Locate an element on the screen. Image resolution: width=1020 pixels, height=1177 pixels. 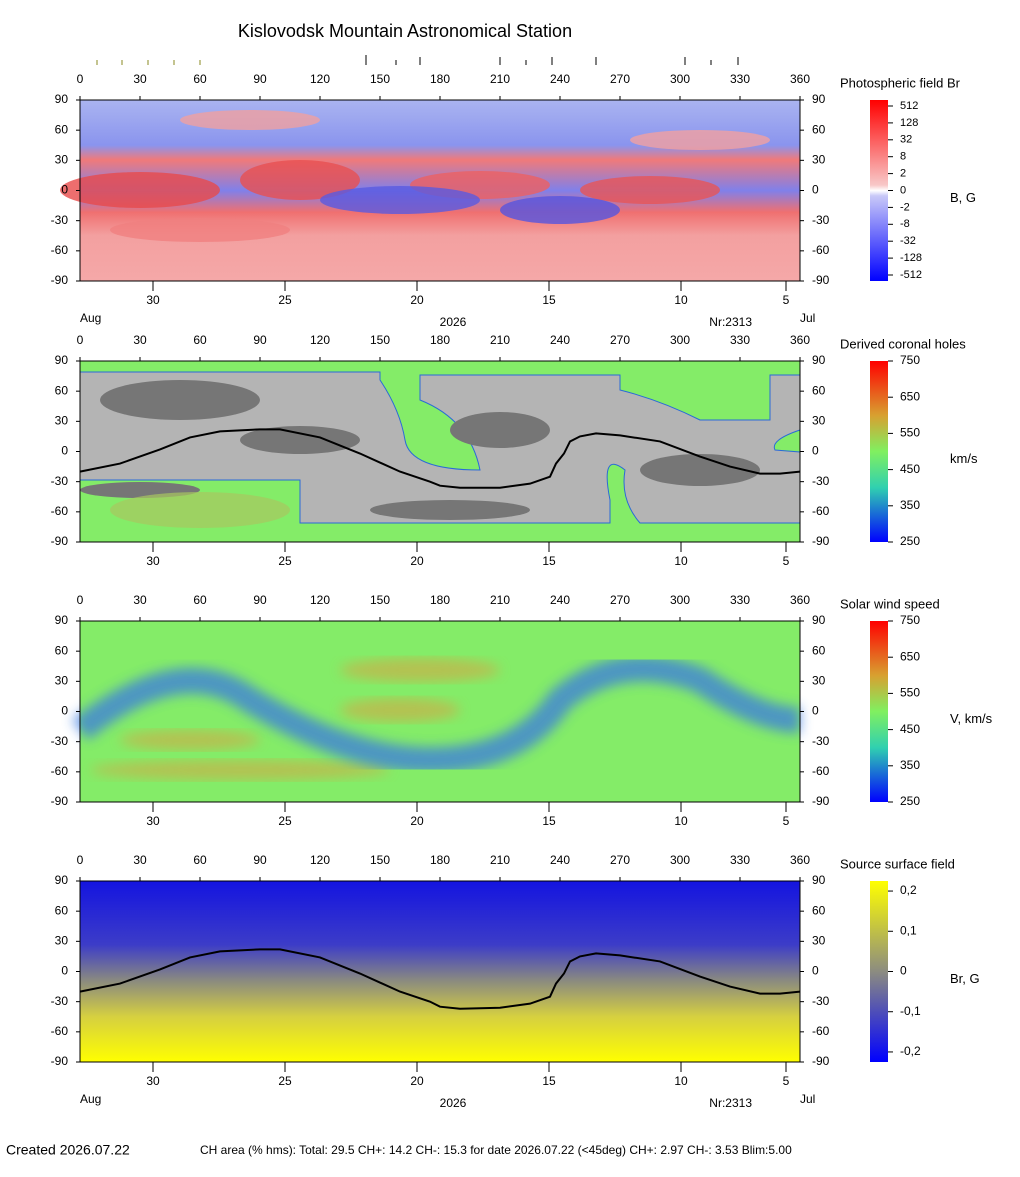
observation-marks is located at coordinates (417, 60).